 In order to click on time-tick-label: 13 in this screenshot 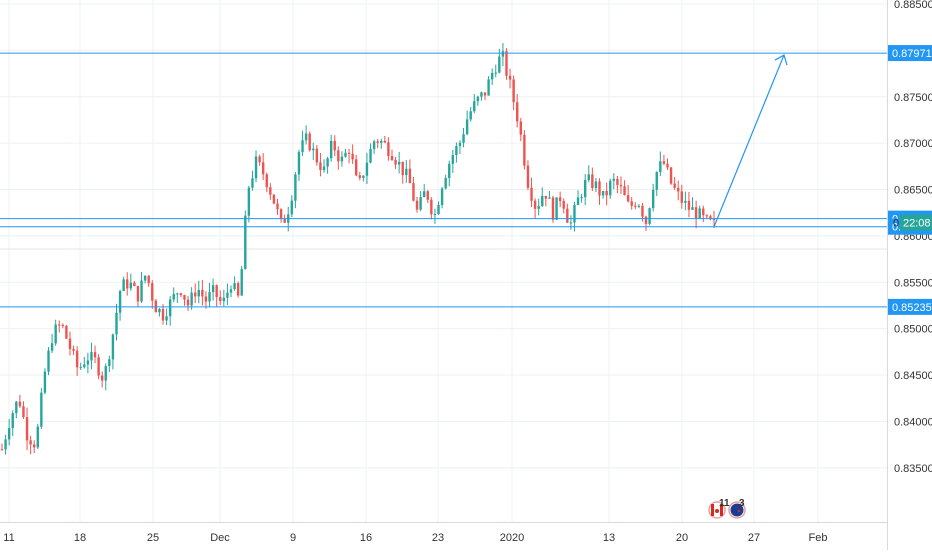, I will do `click(609, 538)`.